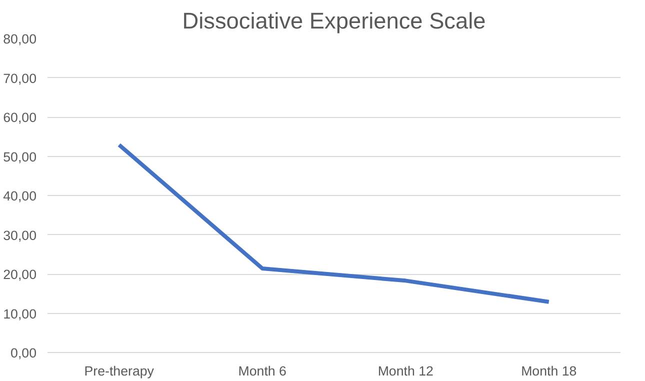  Describe the element at coordinates (20, 78) in the screenshot. I see `y-tick-label: 70,00` at that location.